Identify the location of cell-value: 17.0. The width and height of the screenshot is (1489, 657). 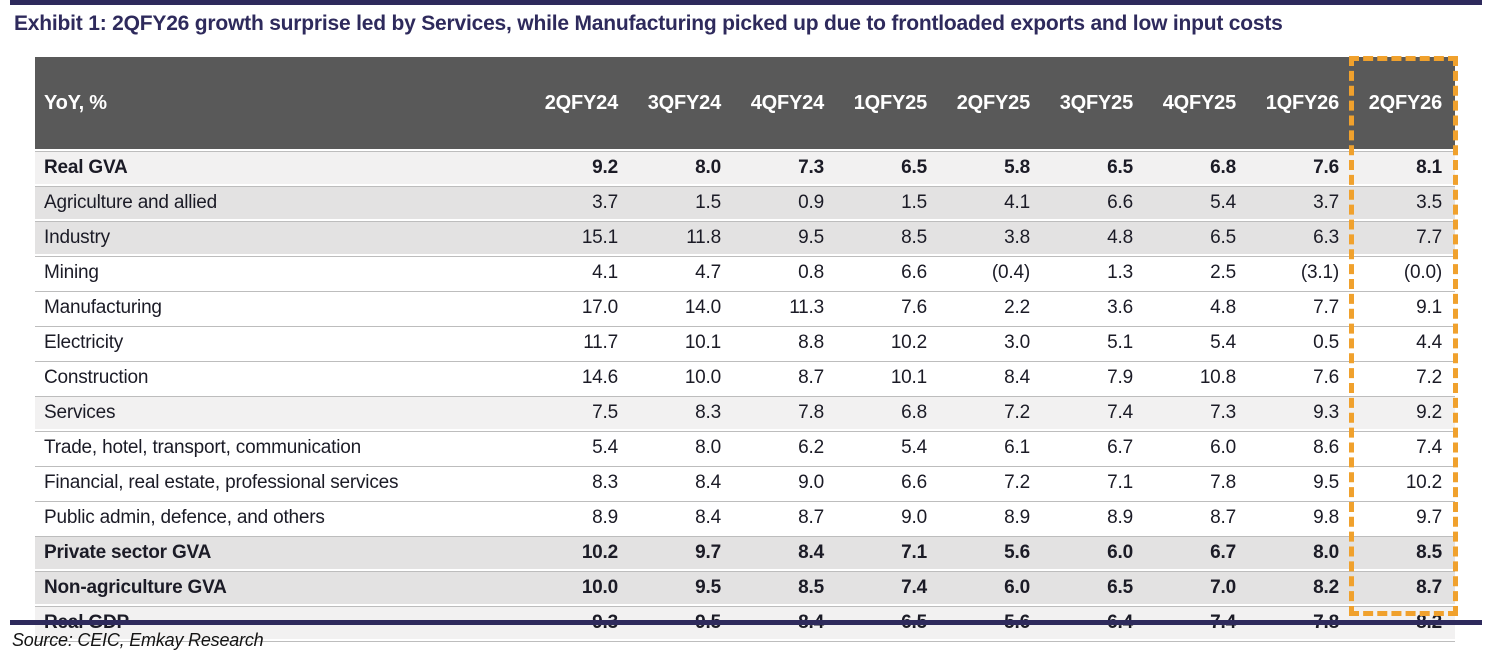
(579, 308).